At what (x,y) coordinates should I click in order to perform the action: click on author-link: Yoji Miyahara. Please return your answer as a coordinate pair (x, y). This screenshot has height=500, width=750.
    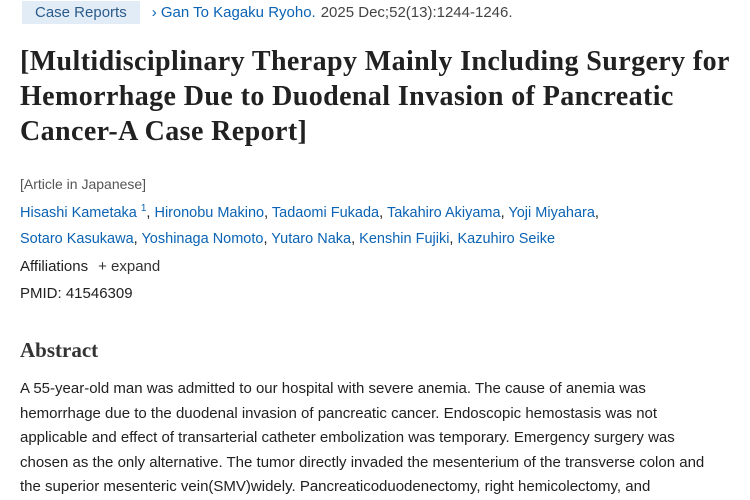
    Looking at the image, I should click on (551, 212).